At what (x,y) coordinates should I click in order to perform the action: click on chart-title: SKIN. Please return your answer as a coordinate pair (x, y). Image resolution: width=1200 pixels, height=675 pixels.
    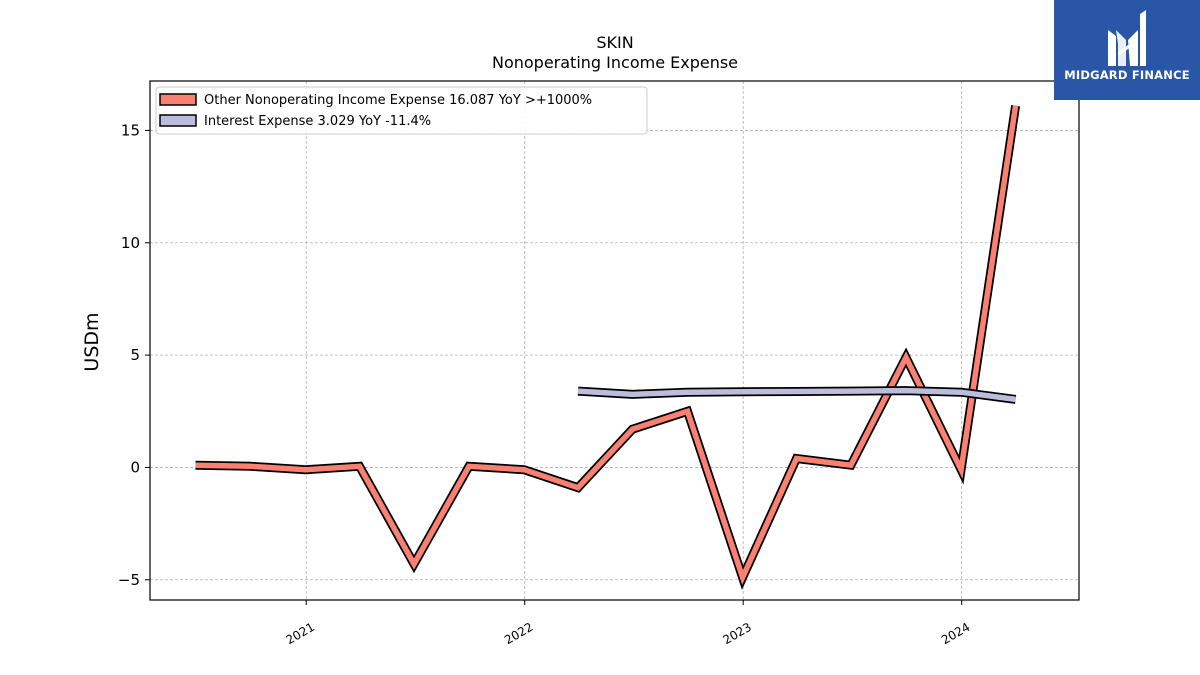
    Looking at the image, I should click on (614, 42).